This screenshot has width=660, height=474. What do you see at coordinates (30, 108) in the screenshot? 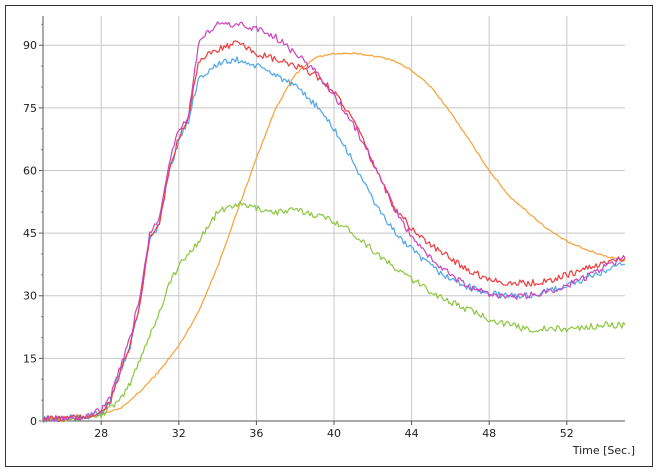
I see `y-tick-label: 75` at bounding box center [30, 108].